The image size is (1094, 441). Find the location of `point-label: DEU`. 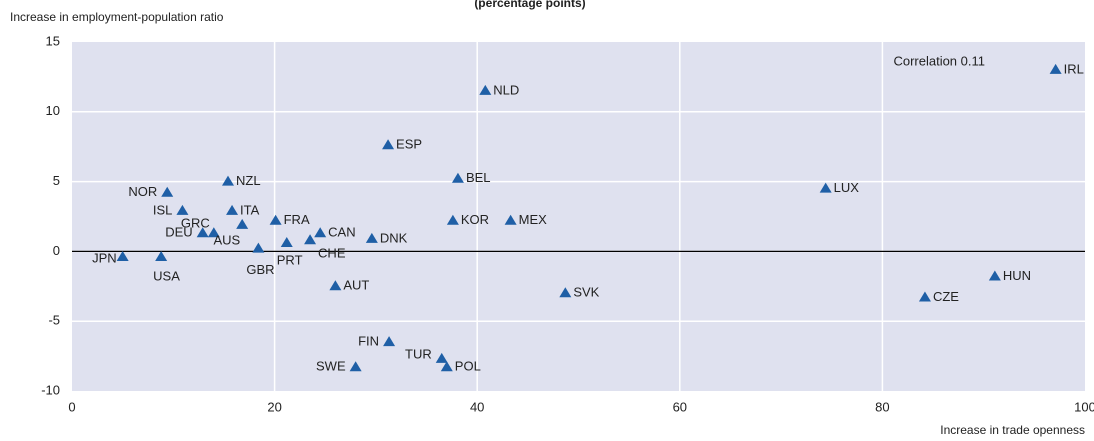

point-label: DEU is located at coordinates (178, 232).